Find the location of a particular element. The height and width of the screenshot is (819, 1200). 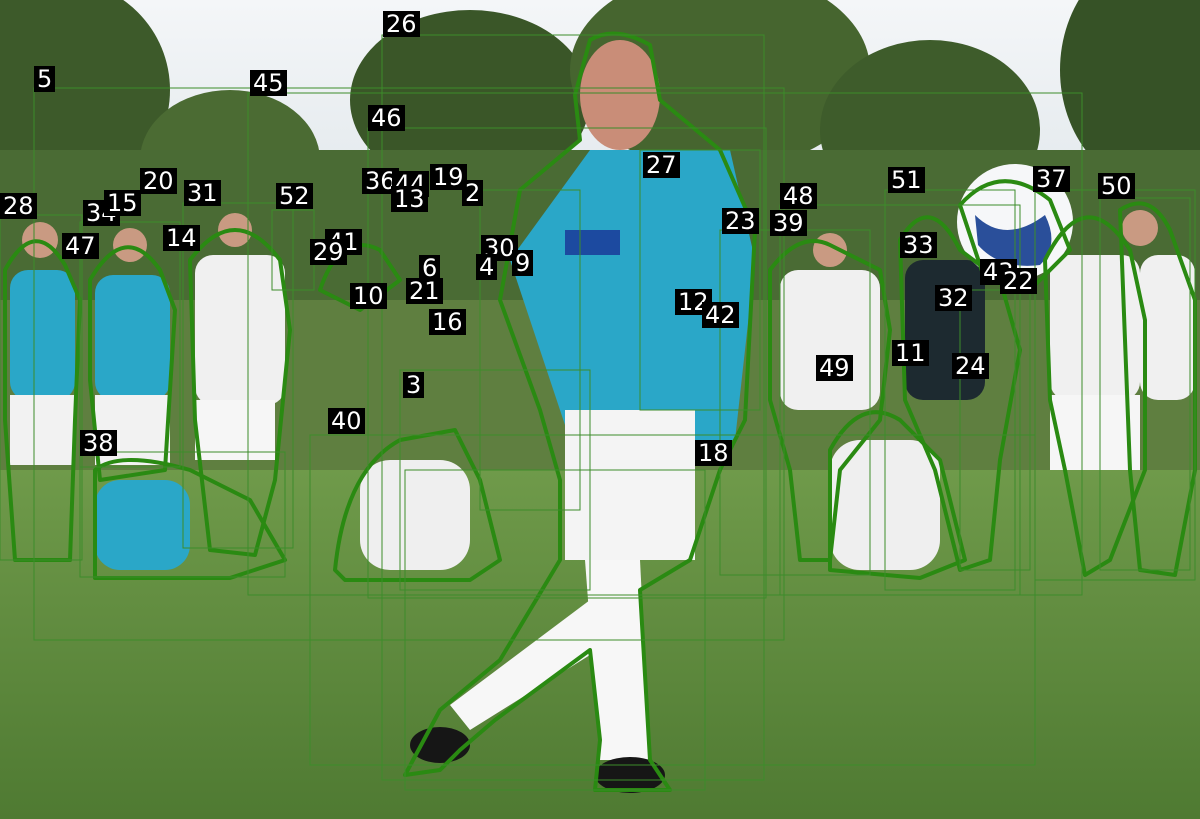

annotation-label: 3 is located at coordinates (414, 385).